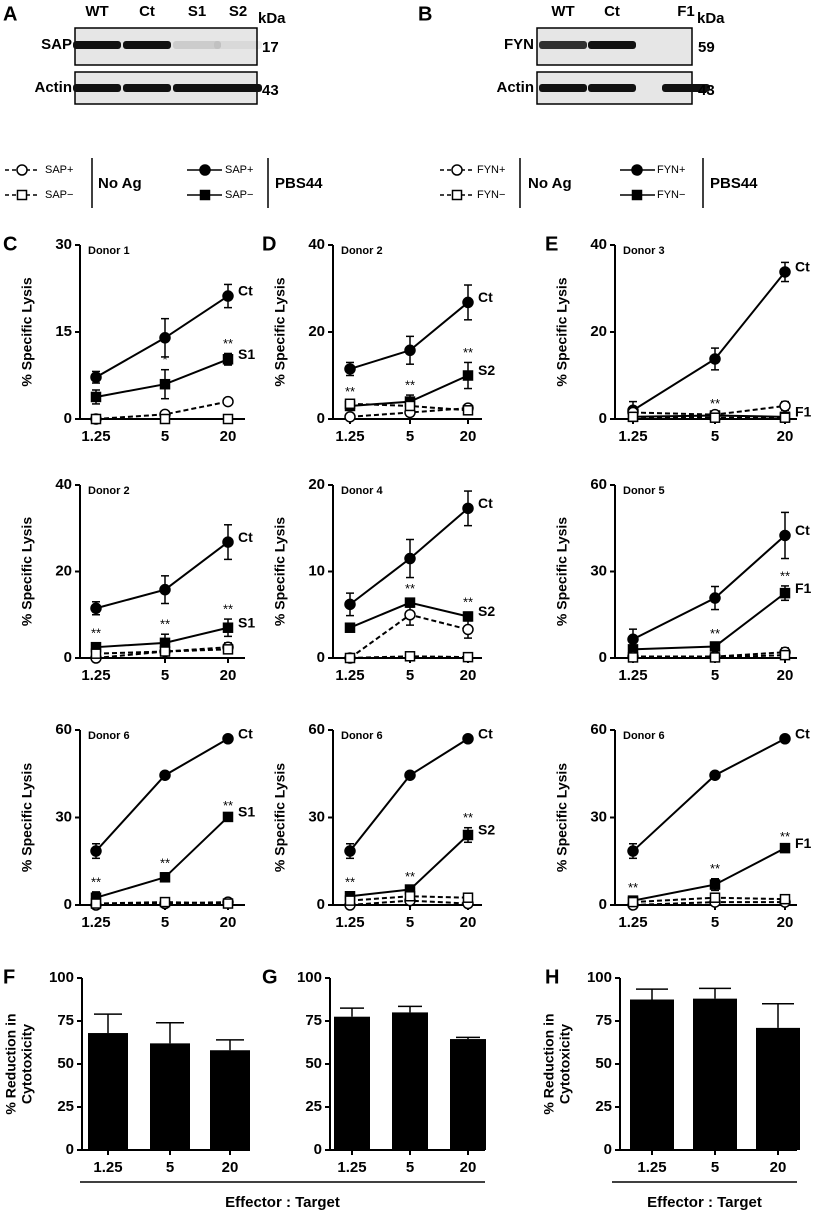 The image size is (815, 1215). What do you see at coordinates (709, 416) in the screenshot?
I see `series-line` at bounding box center [709, 416].